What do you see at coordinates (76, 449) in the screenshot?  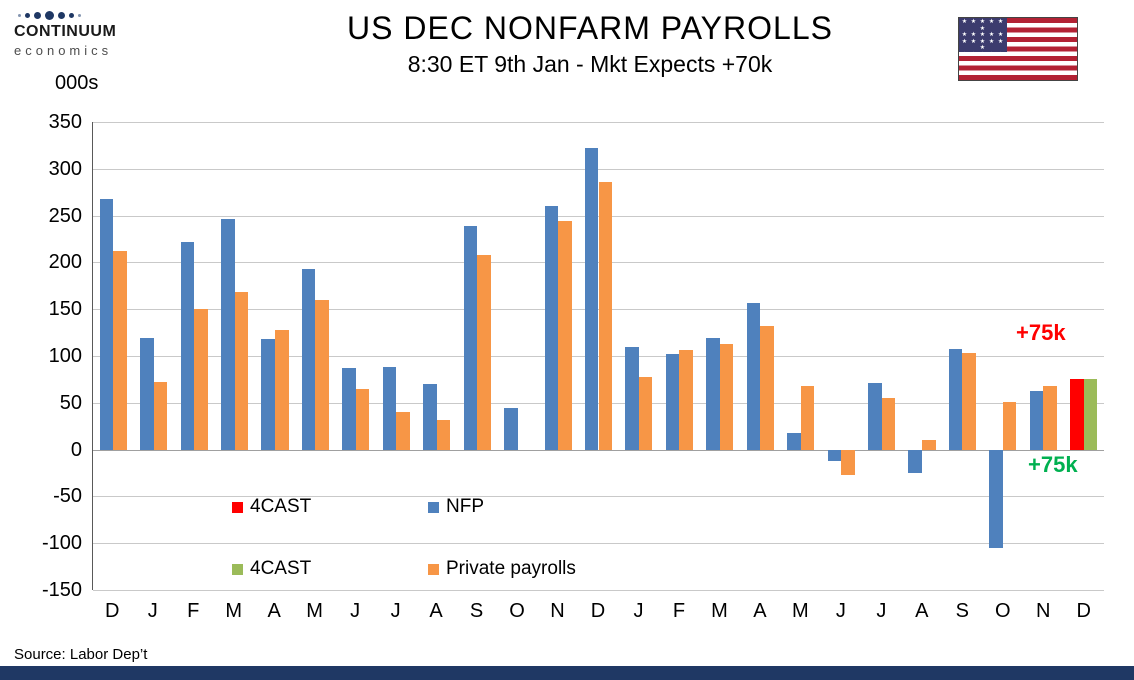 I see `y-tick-label: 0` at bounding box center [76, 449].